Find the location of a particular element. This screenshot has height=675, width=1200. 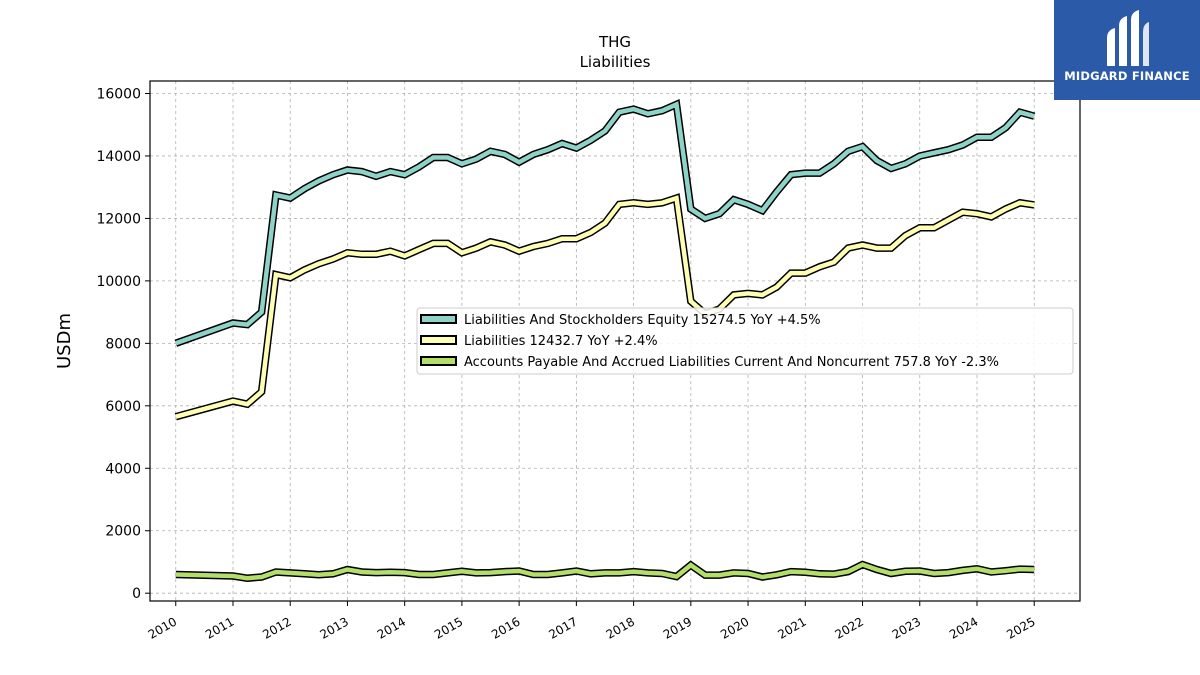

y-tick-label: 8000 is located at coordinates (123, 344).